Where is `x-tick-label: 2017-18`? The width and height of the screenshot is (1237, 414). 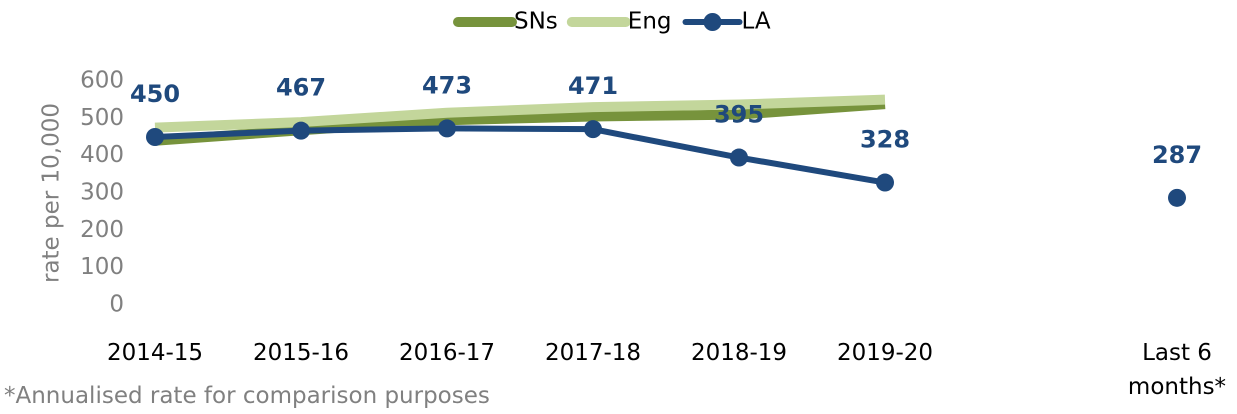 x-tick-label: 2017-18 is located at coordinates (593, 353).